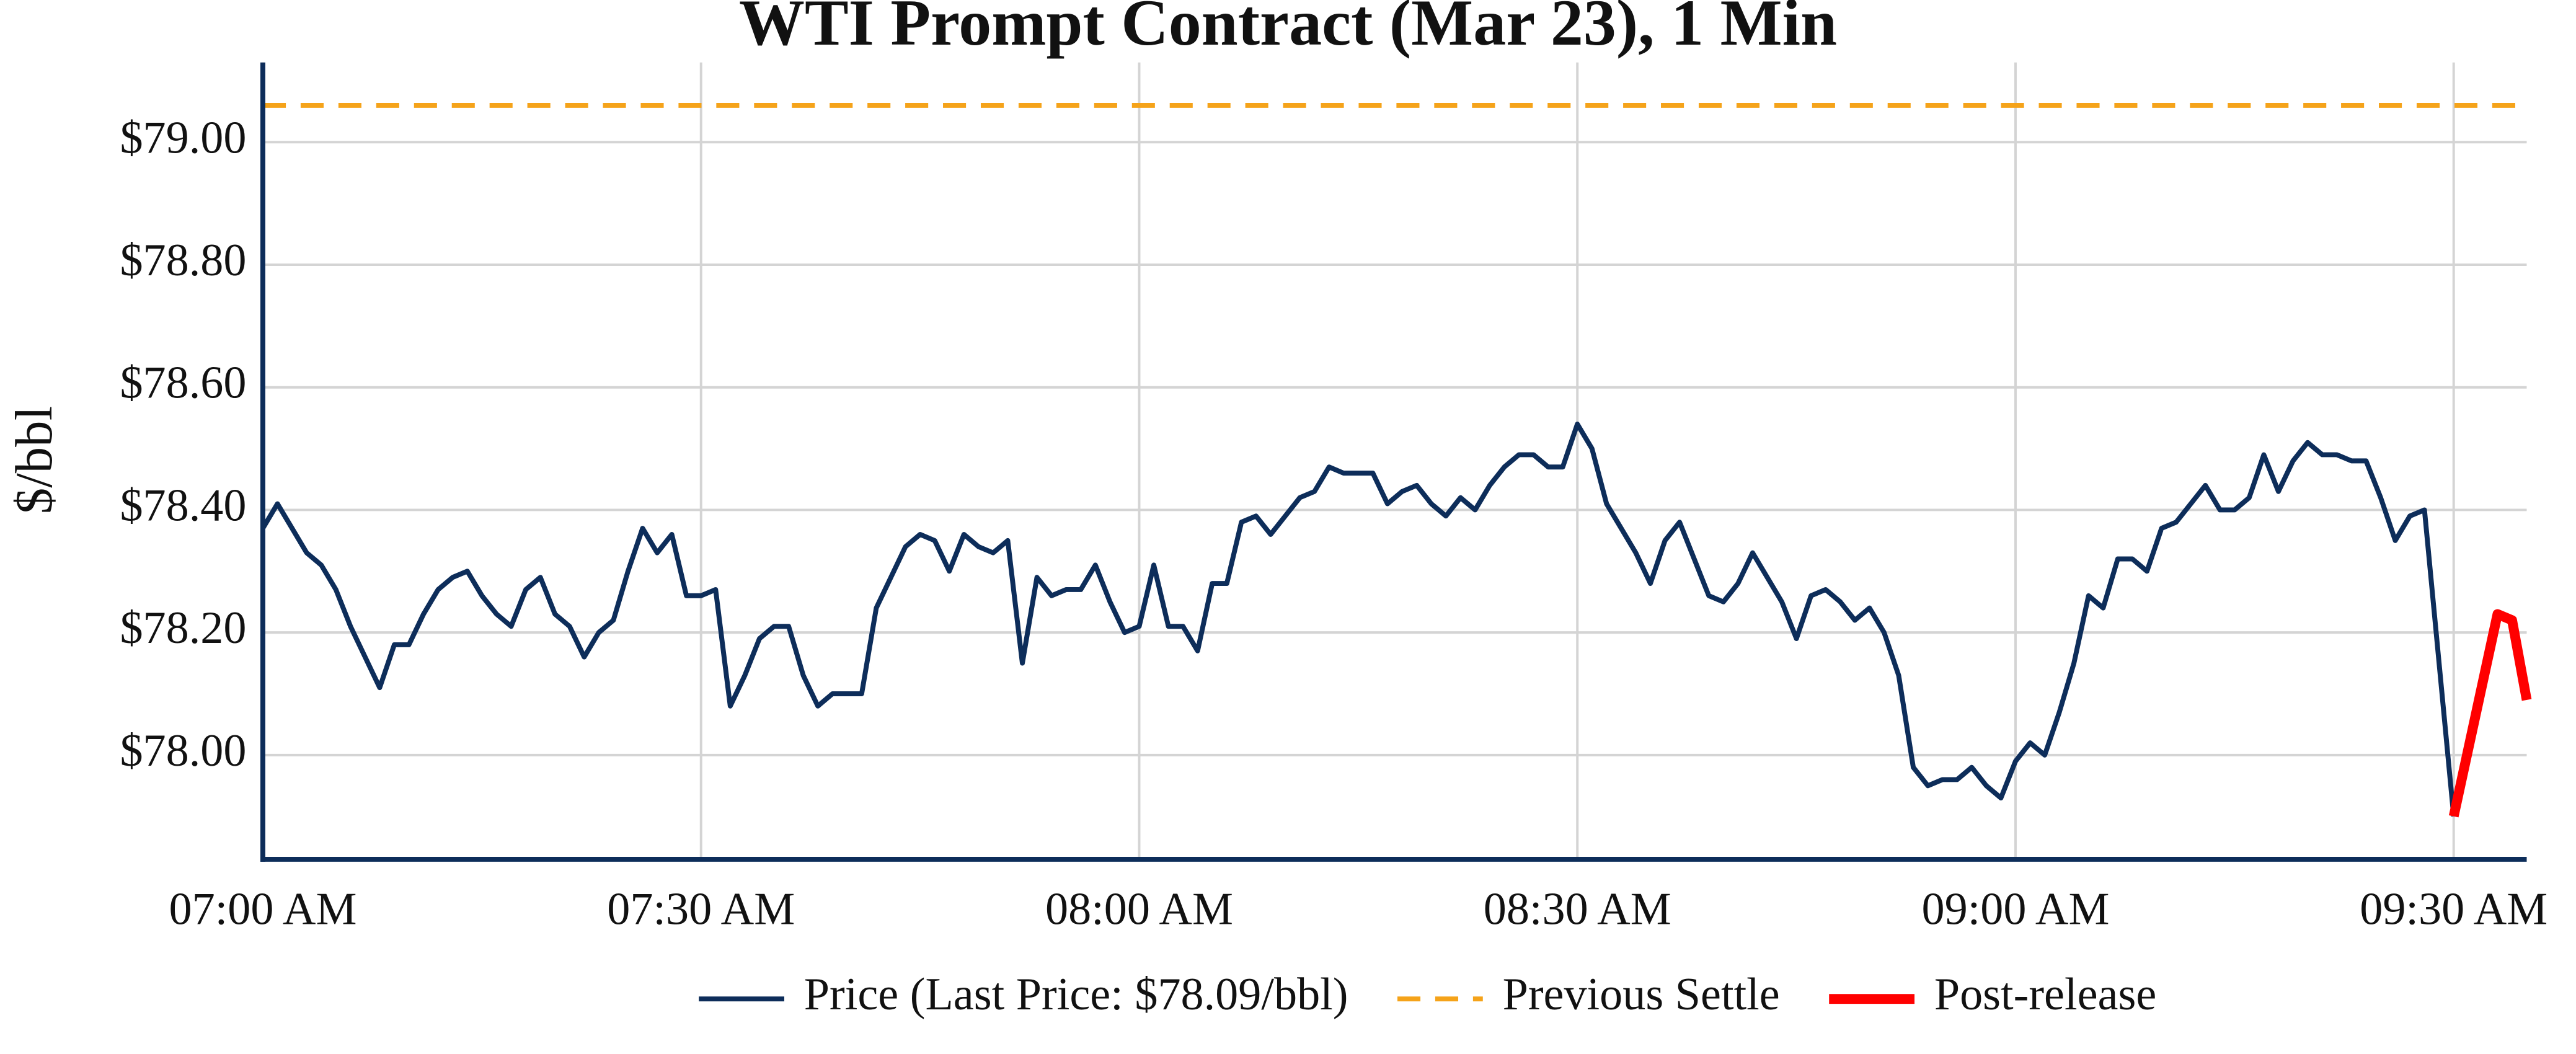  Describe the element at coordinates (2490, 713) in the screenshot. I see `price-line` at that location.